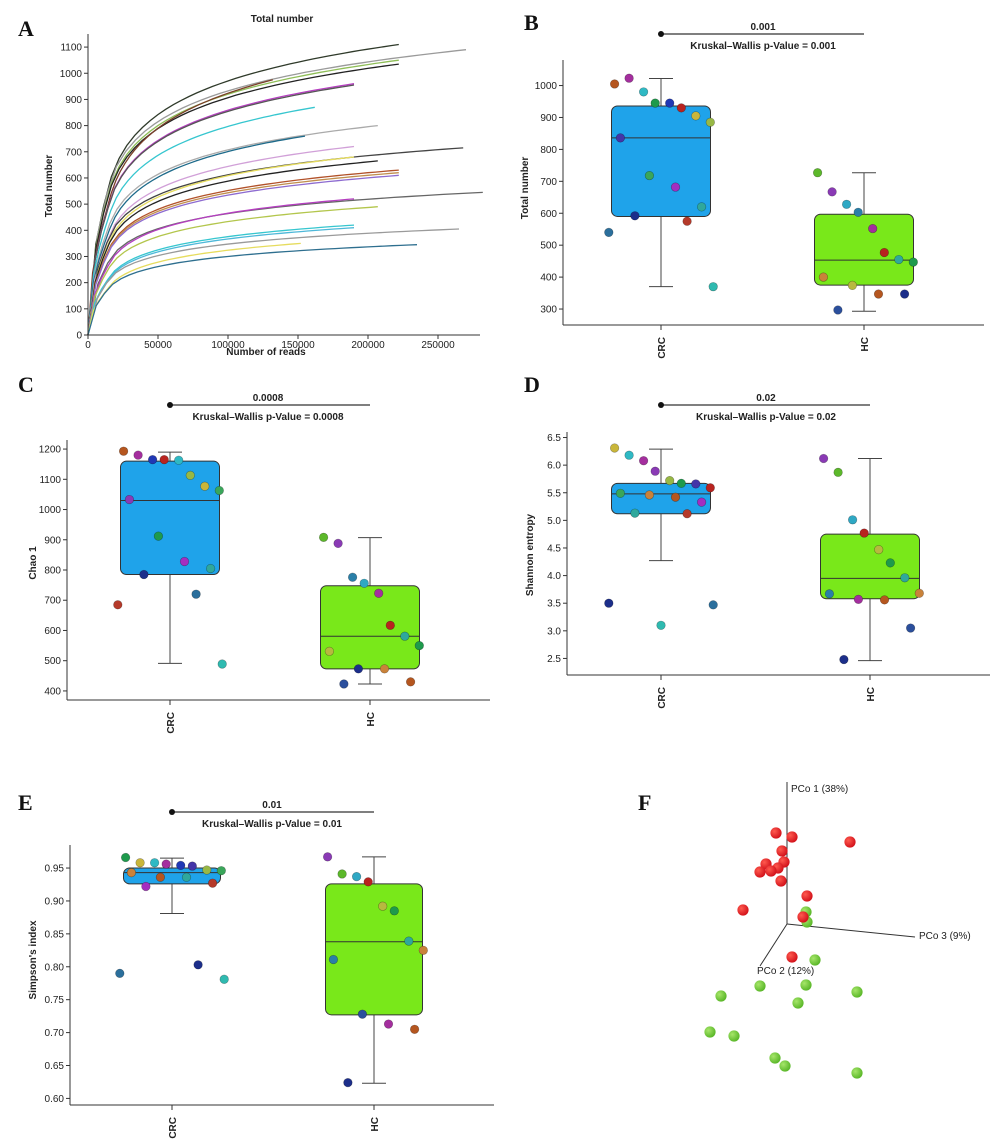 Image resolution: width=1000 pixels, height=1146 pixels. What do you see at coordinates (548, 278) in the screenshot?
I see `y-tick-label: 400` at bounding box center [548, 278].